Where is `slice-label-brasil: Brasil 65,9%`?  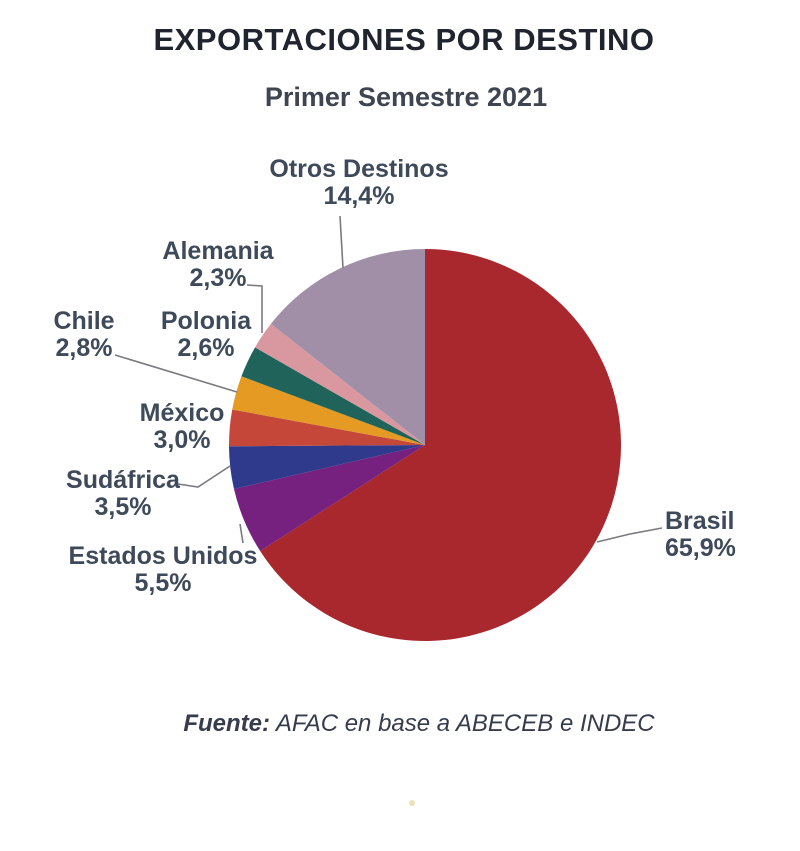 slice-label-brasil: Brasil 65,9% is located at coordinates (700, 535).